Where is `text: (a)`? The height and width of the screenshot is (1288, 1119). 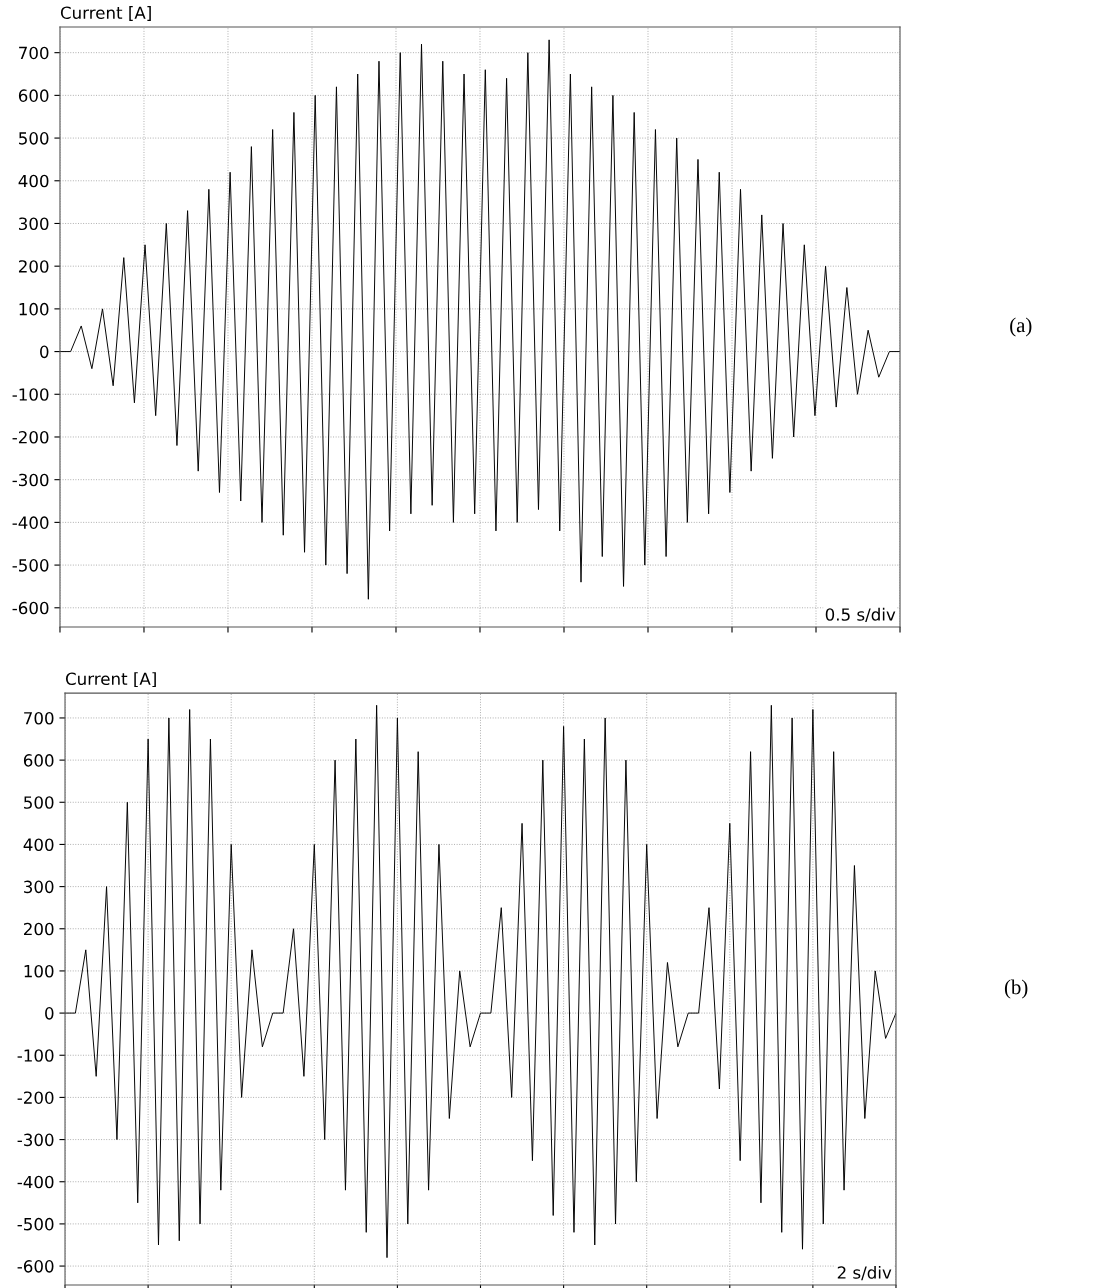
text: (a) is located at coordinates (1021, 327).